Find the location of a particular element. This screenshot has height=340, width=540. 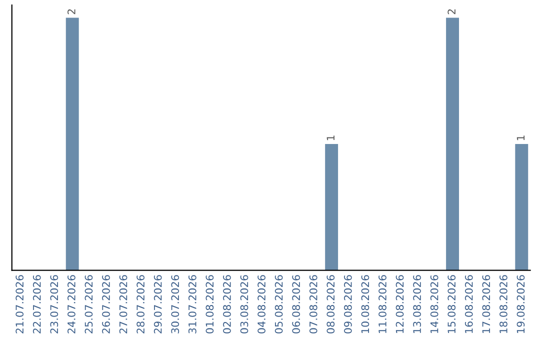

x-tick-label: 28.07.2026 is located at coordinates (140, 304).